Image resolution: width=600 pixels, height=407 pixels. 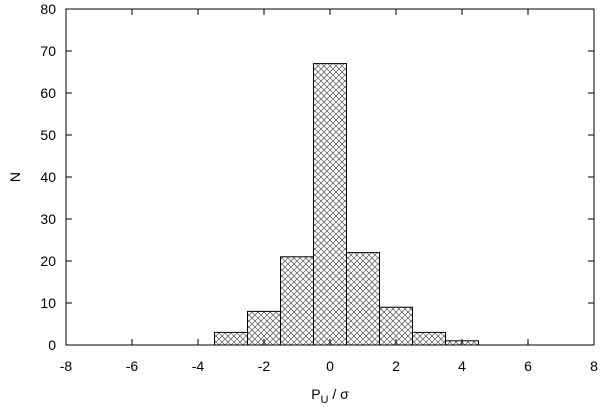 I want to click on y-tick-label-6: 60, so click(x=48, y=93).